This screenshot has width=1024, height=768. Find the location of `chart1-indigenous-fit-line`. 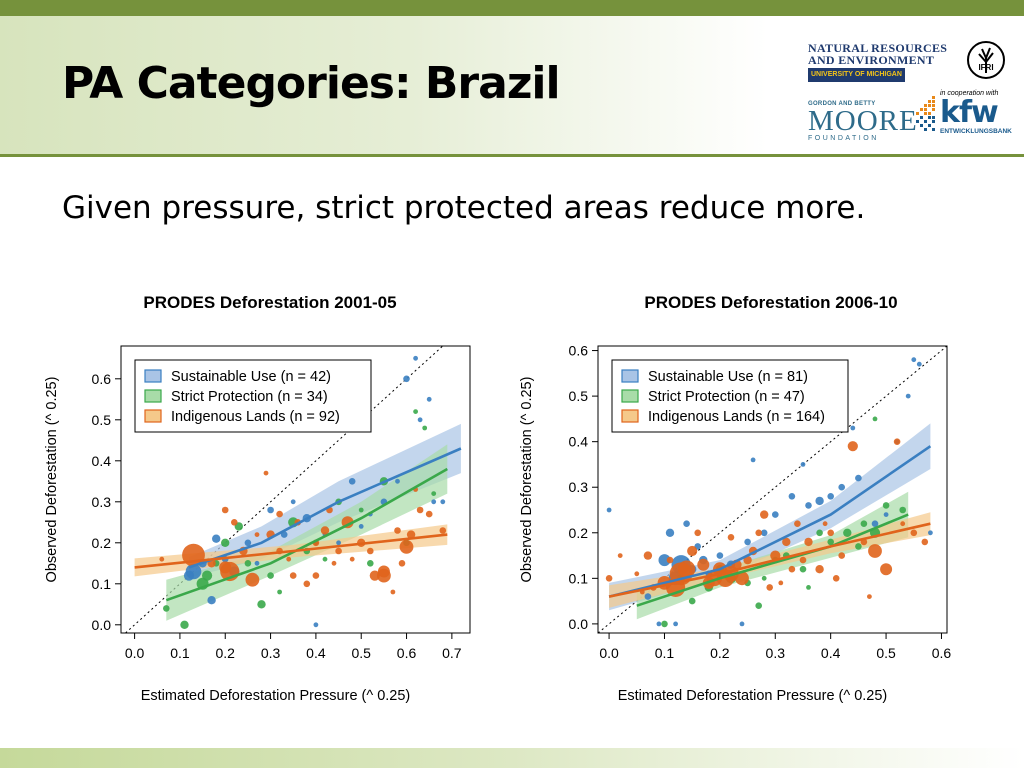

chart1-indigenous-fit-line is located at coordinates (769, 560).